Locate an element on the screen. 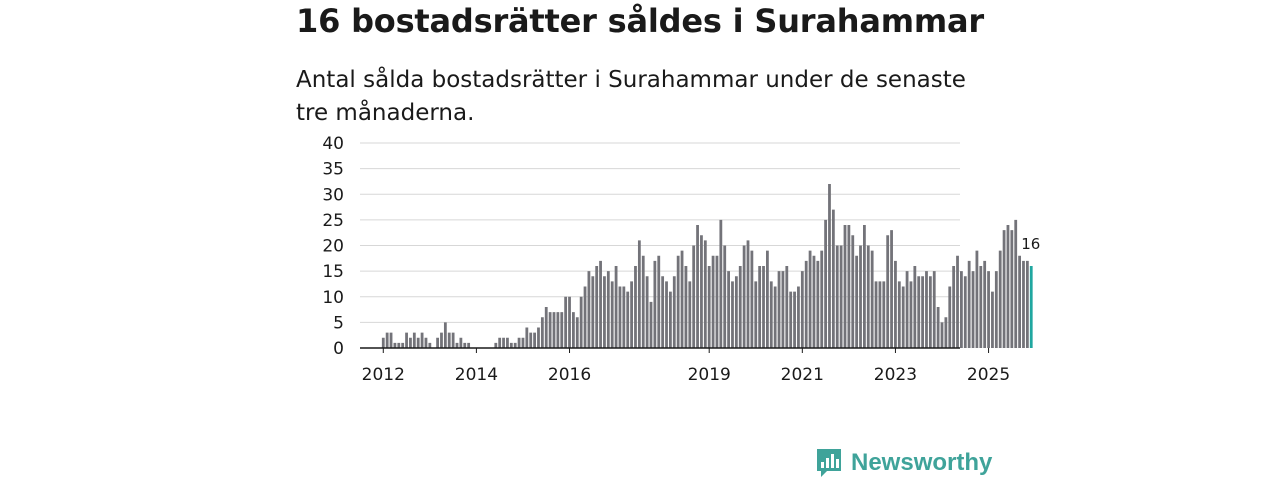  y-tick-label: 10 is located at coordinates (333, 298).